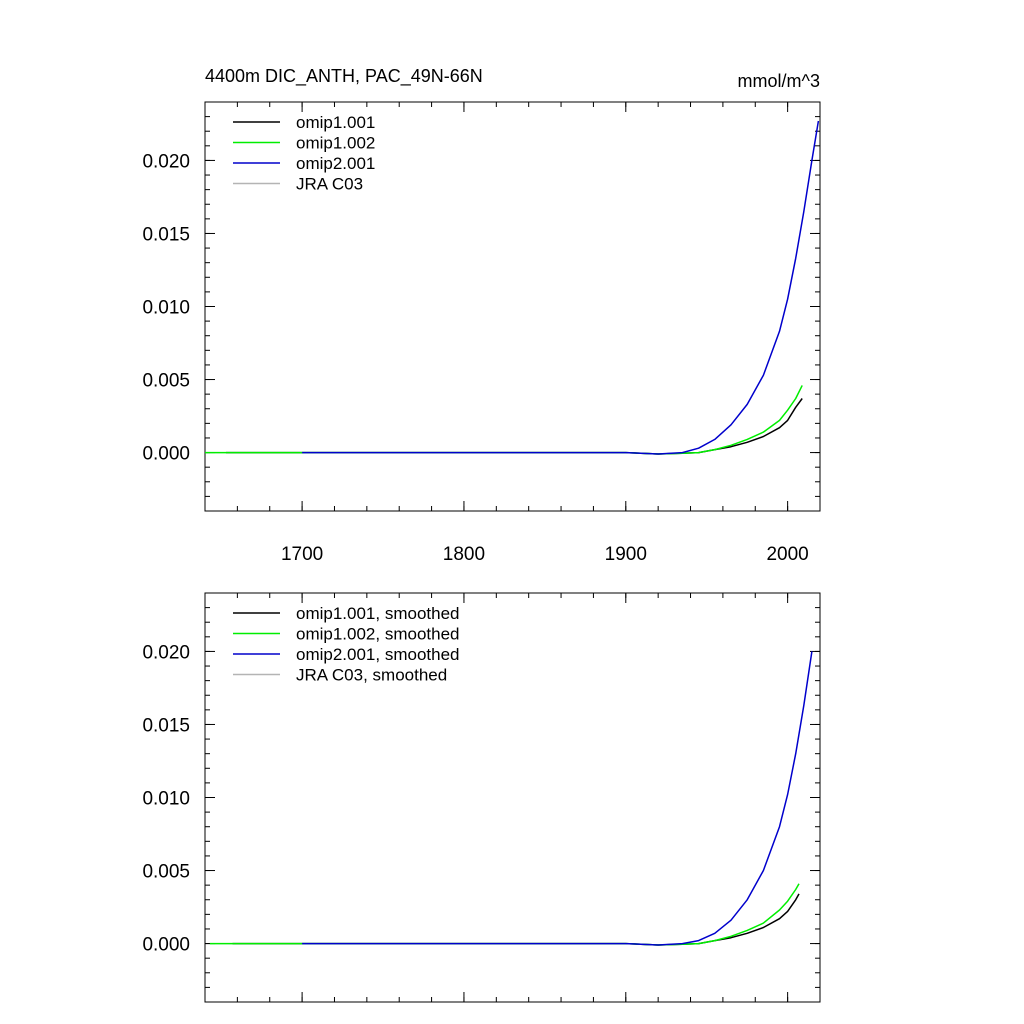  Describe the element at coordinates (371, 675) in the screenshot. I see `legend-label: JRA C03, smoothed` at that location.